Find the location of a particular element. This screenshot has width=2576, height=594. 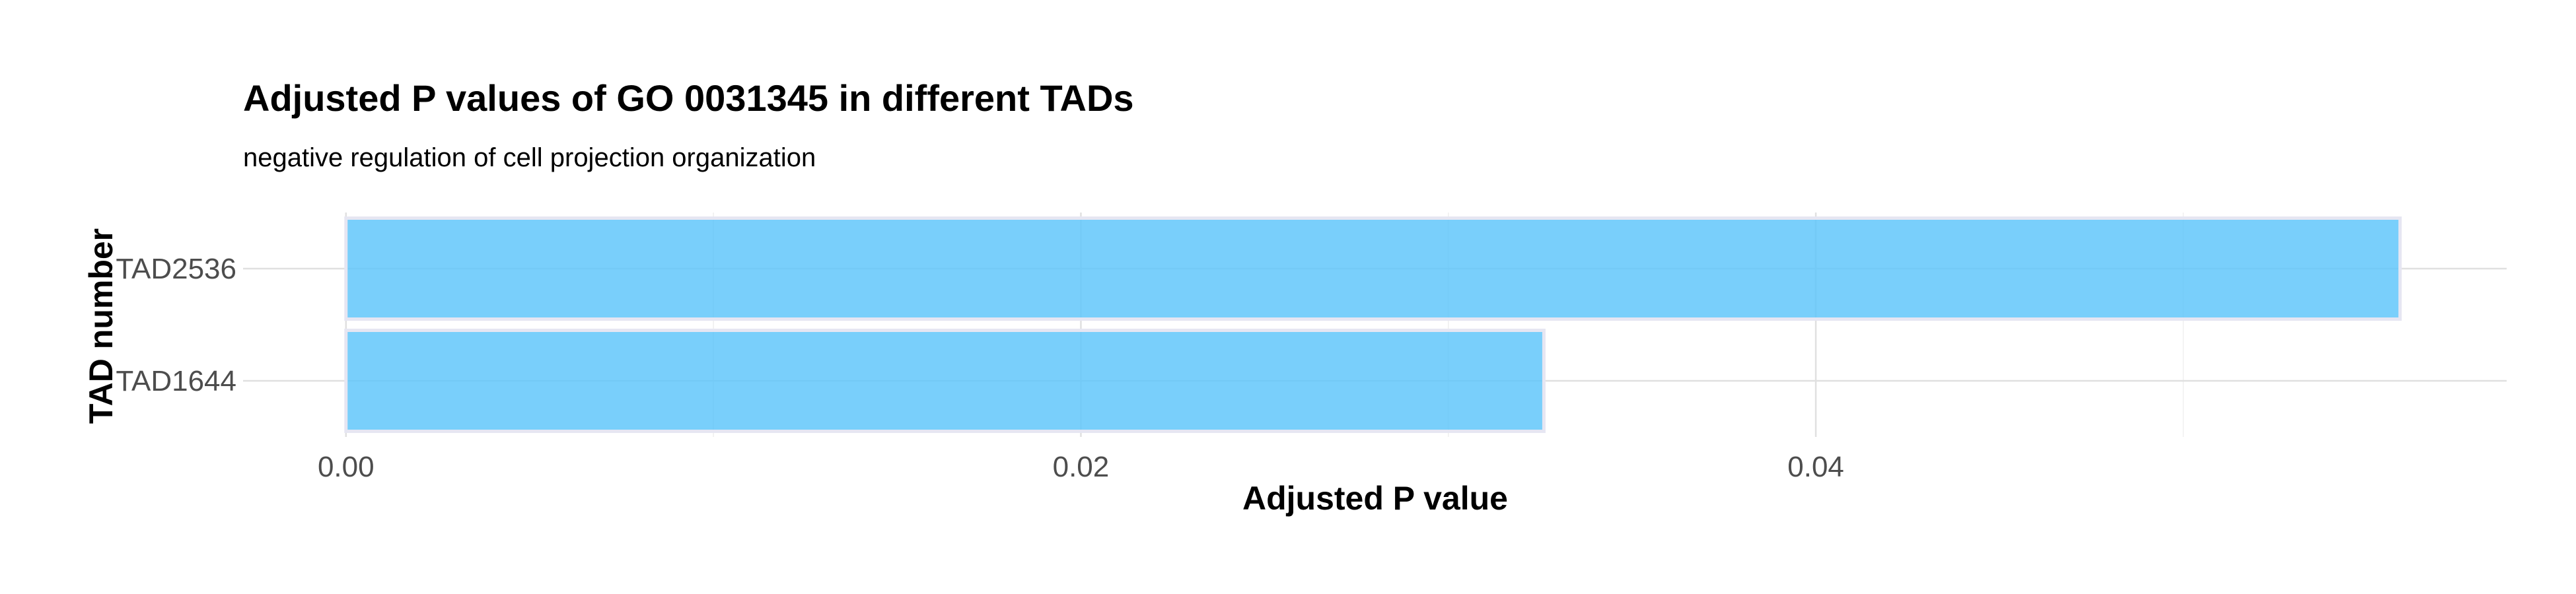

x-tick-label-2: 0.04 is located at coordinates (1815, 467).